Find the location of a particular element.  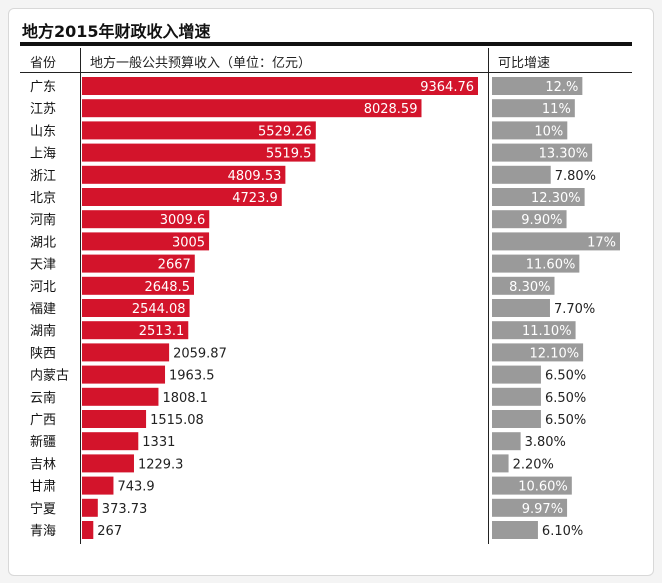

revenue-value-label: 1229.3 is located at coordinates (161, 464).